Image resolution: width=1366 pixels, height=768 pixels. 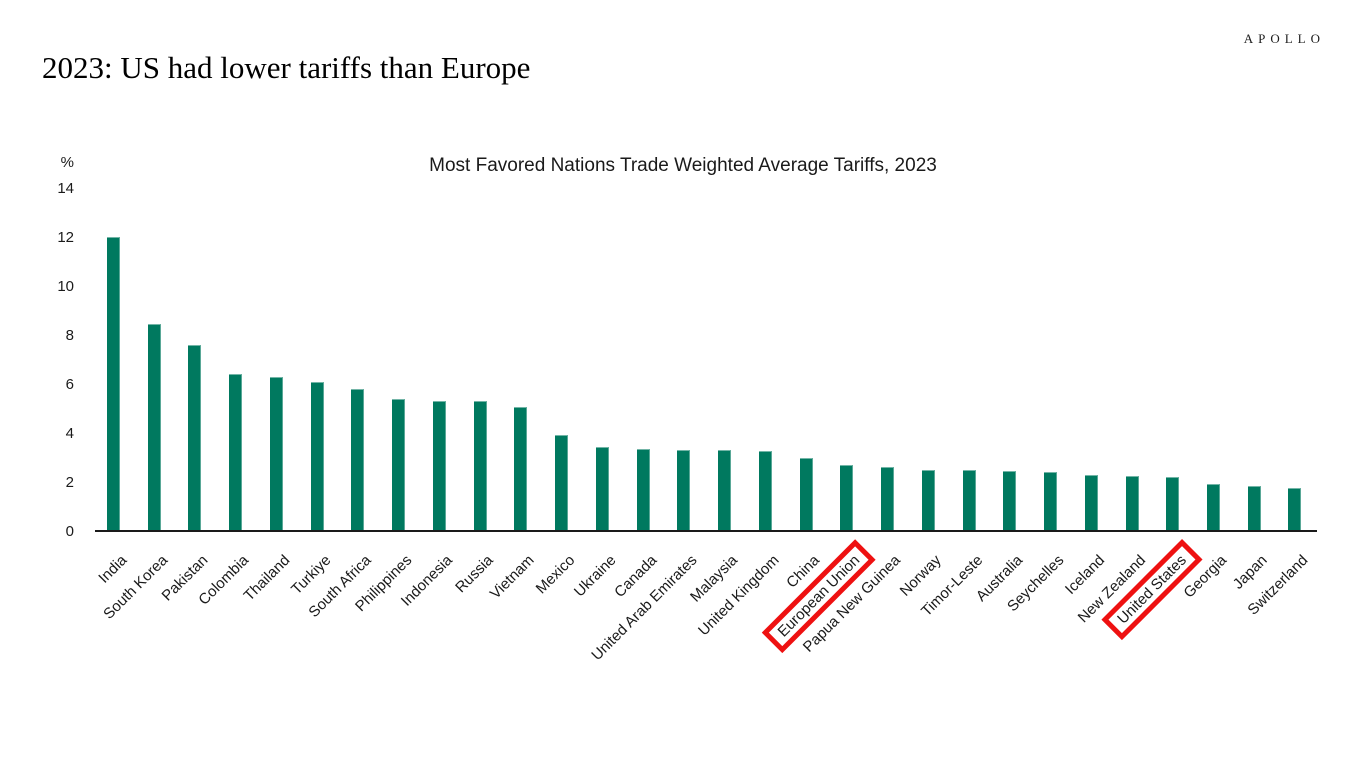 I want to click on page-title: 2023: US had lower tariffs than Europe, so click(x=286, y=67).